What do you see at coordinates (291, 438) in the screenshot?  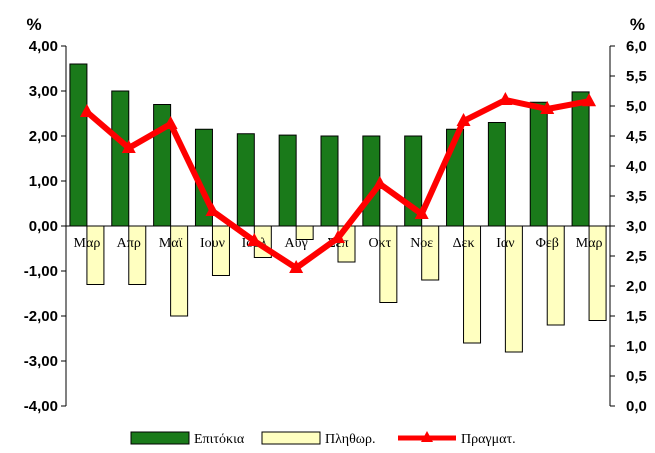 I see `legend-swatch-plithor` at bounding box center [291, 438].